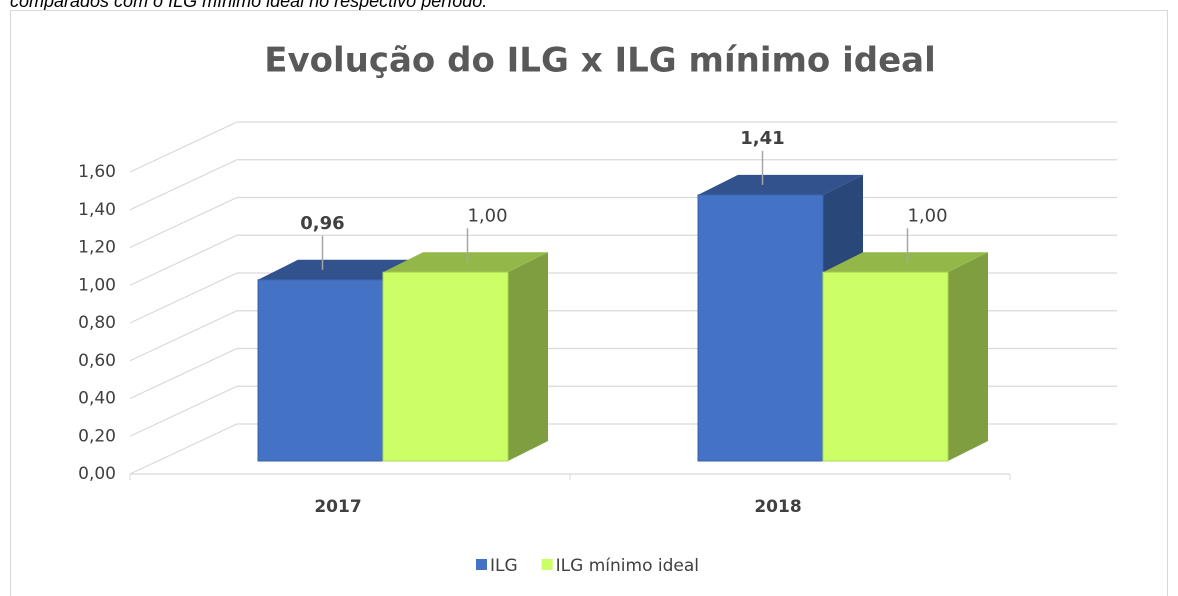  What do you see at coordinates (322, 223) in the screenshot?
I see `data-label: 0,96` at bounding box center [322, 223].